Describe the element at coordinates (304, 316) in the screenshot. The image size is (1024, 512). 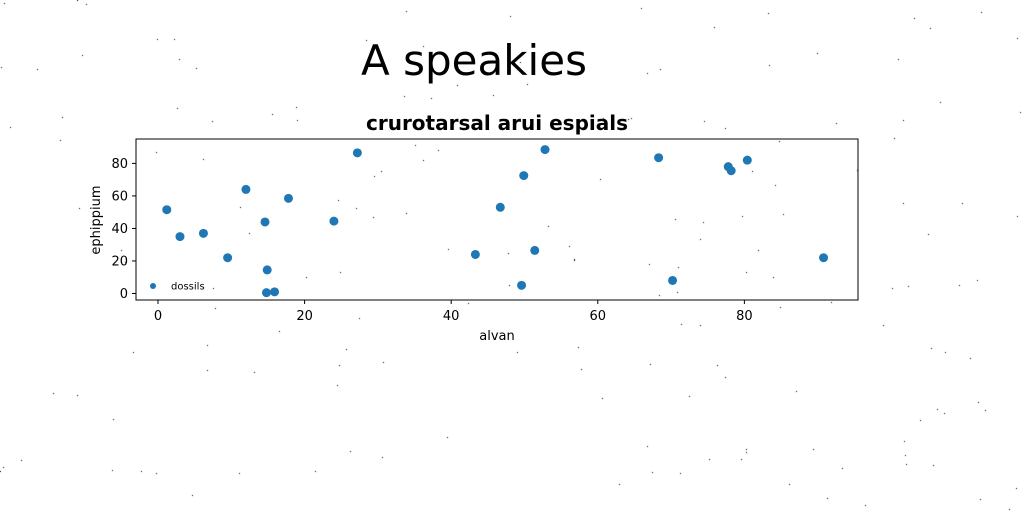
I see `x-tick-label: 20` at that location.